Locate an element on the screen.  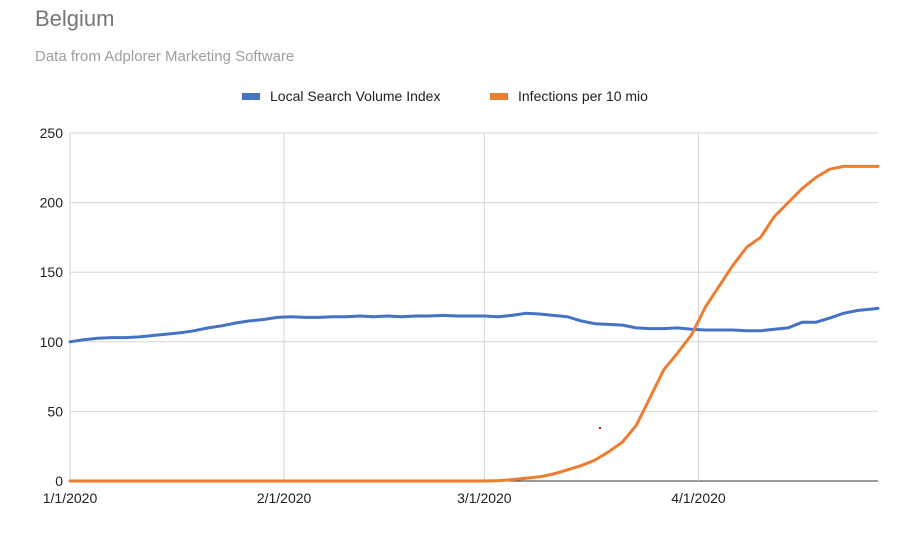
x-tick-label: 3/1/2020 is located at coordinates (484, 498).